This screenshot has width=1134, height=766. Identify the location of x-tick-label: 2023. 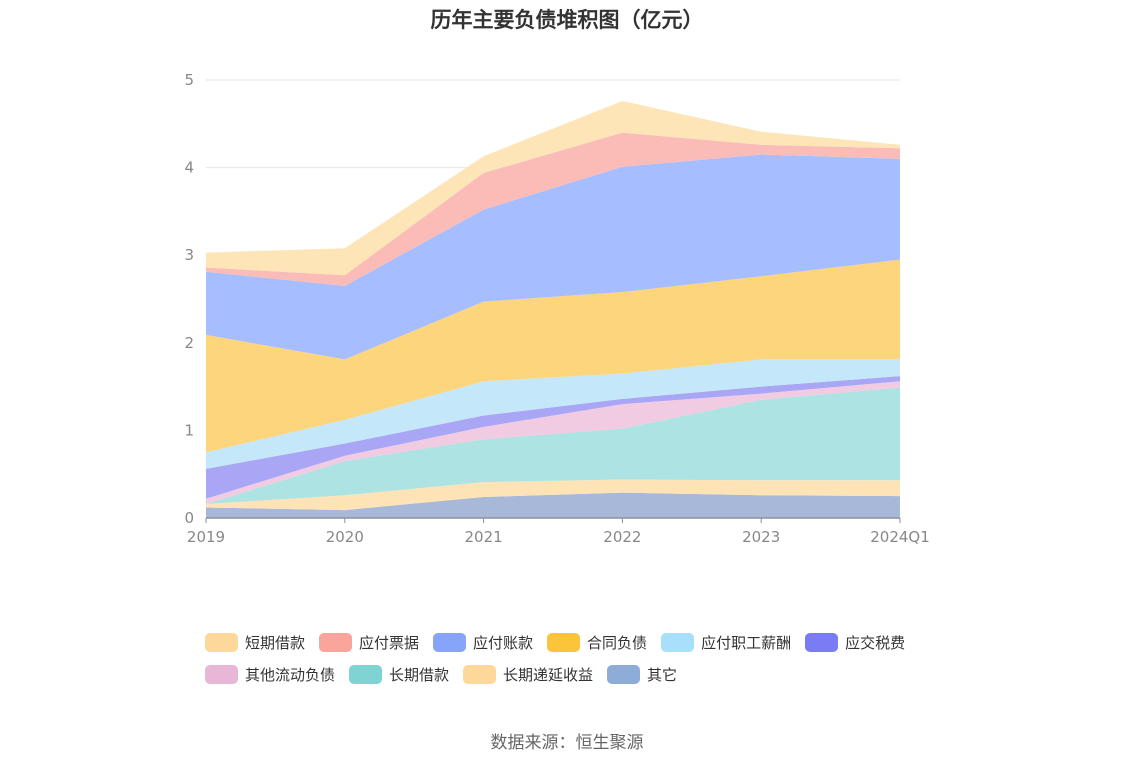
(761, 537).